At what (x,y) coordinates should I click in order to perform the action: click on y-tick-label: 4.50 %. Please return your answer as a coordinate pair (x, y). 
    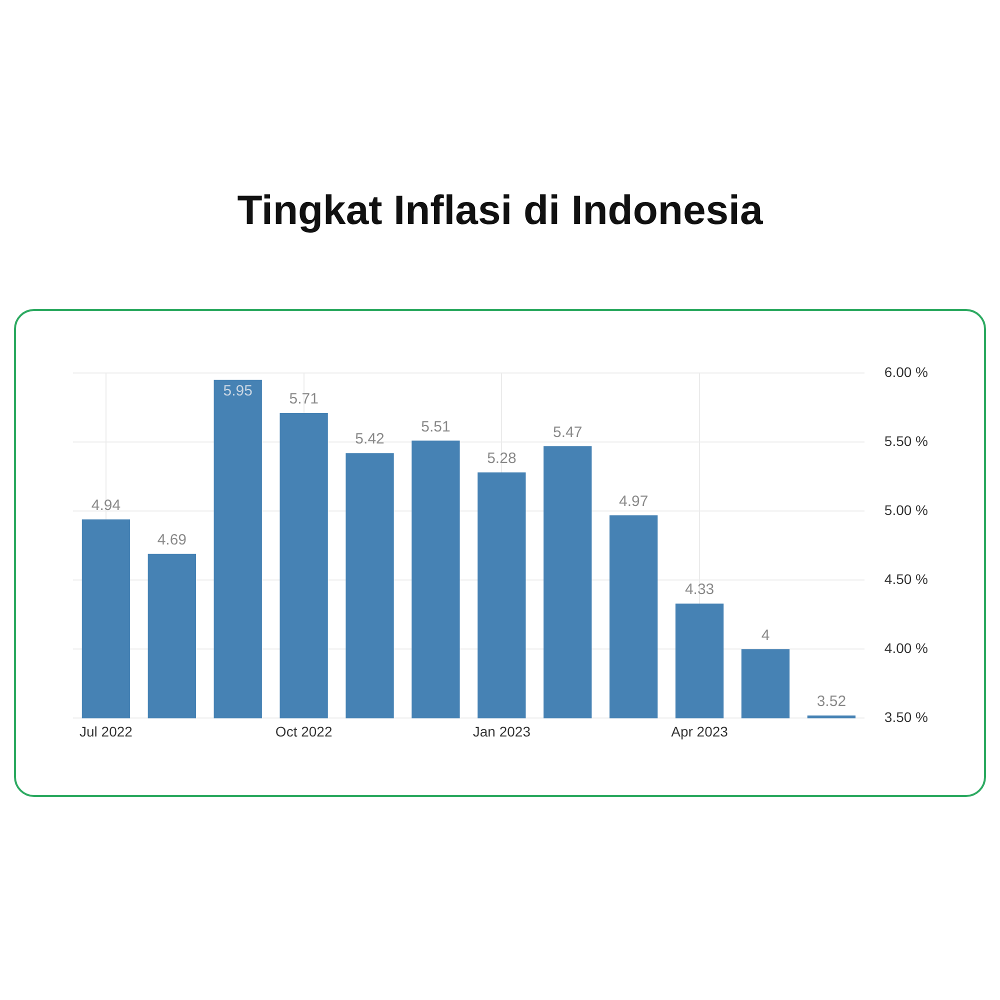
    Looking at the image, I should click on (906, 578).